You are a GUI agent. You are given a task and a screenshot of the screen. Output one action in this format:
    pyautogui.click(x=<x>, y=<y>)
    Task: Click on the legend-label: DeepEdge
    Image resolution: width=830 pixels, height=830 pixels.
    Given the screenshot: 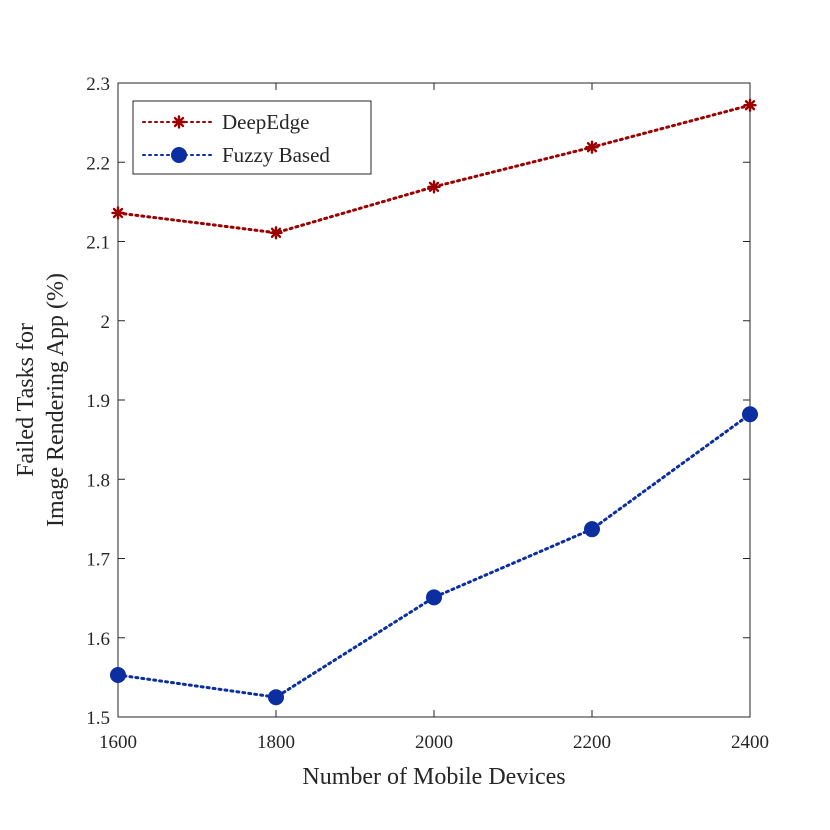 What is the action you would take?
    pyautogui.click(x=265, y=122)
    